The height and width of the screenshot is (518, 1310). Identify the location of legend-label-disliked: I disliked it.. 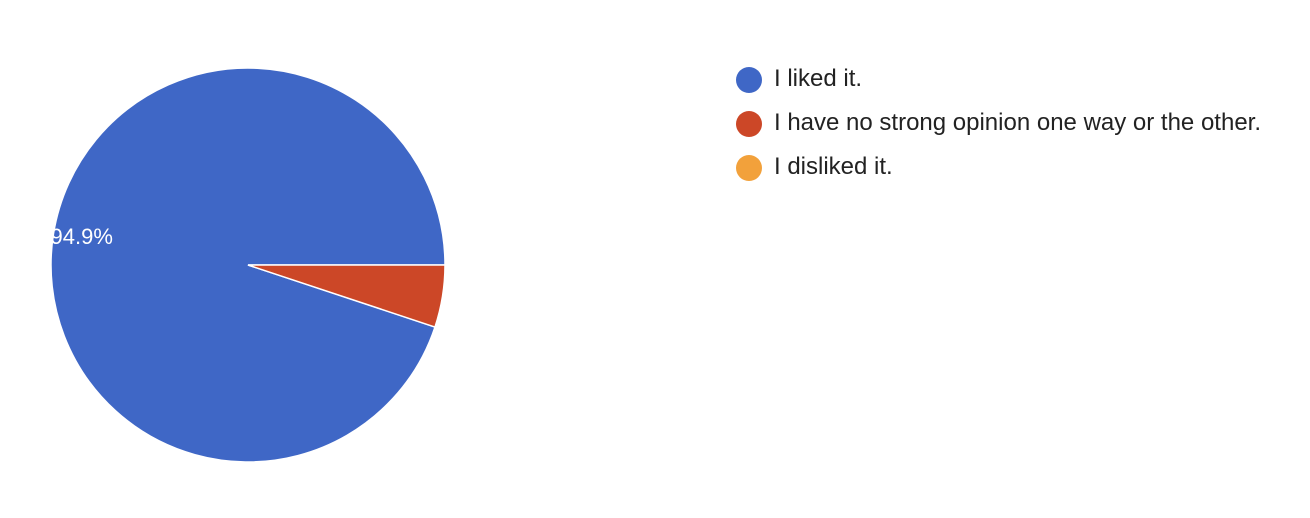
(833, 166).